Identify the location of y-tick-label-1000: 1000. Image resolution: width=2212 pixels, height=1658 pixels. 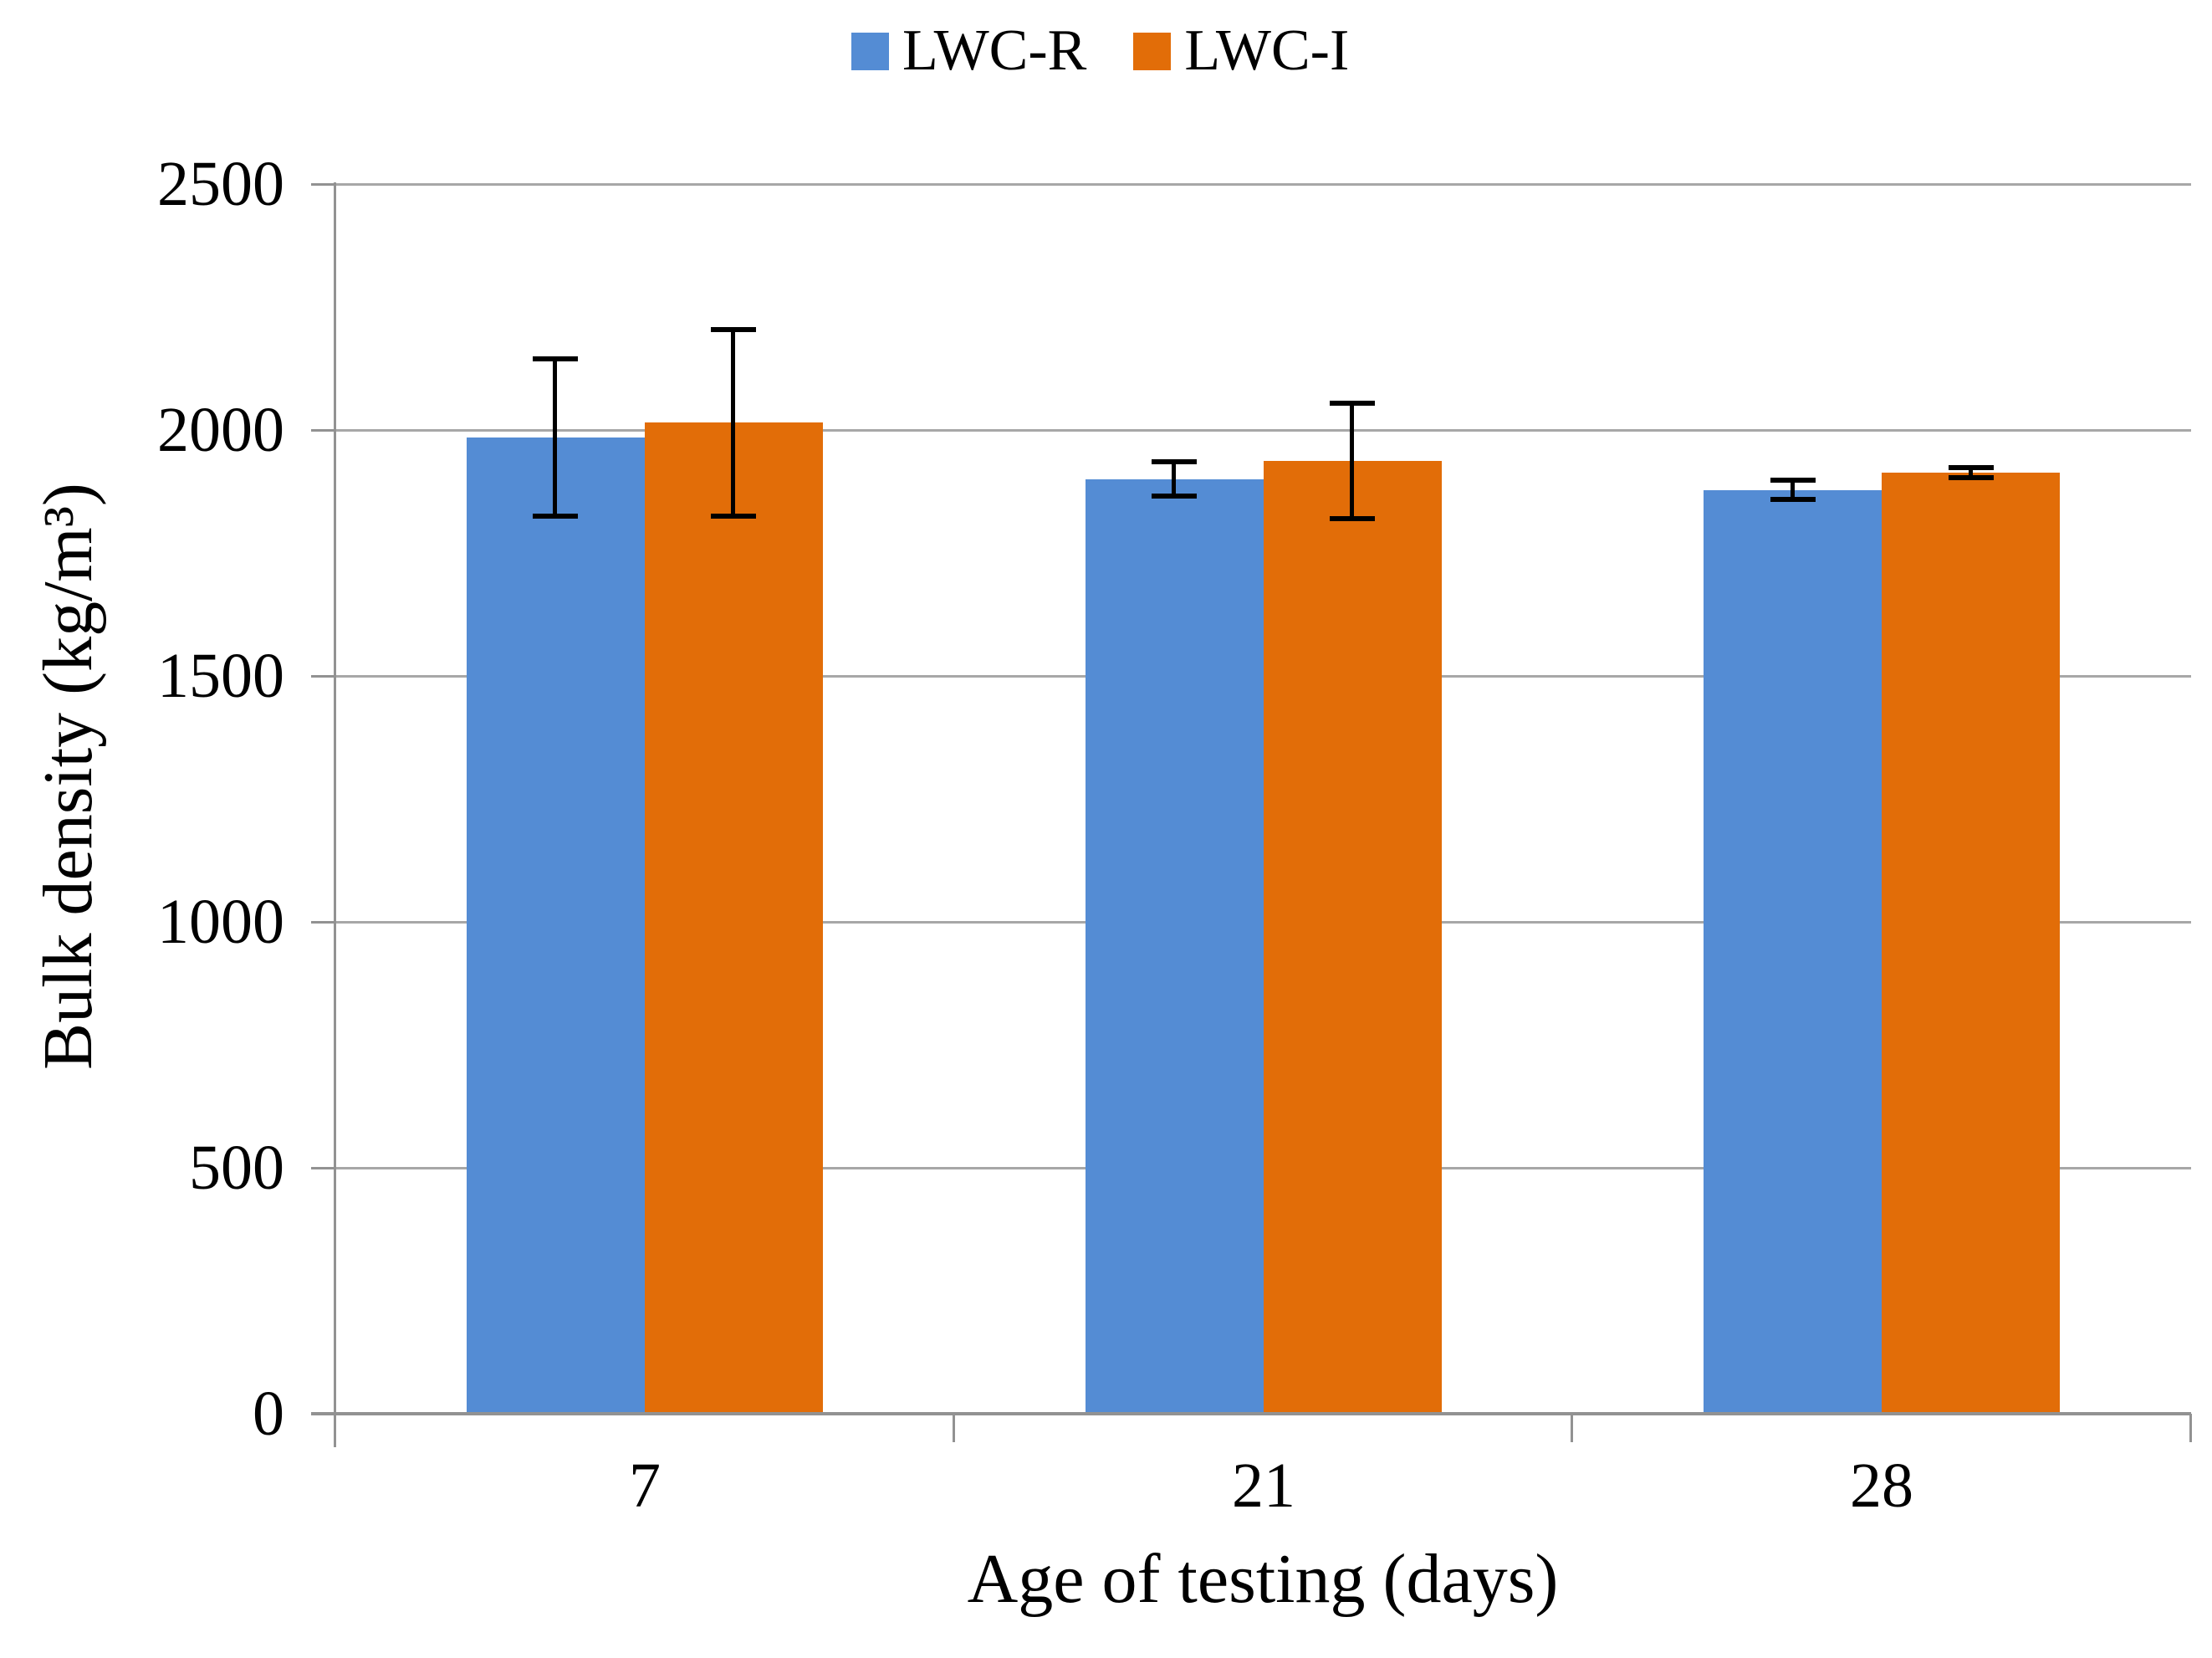
(221, 922).